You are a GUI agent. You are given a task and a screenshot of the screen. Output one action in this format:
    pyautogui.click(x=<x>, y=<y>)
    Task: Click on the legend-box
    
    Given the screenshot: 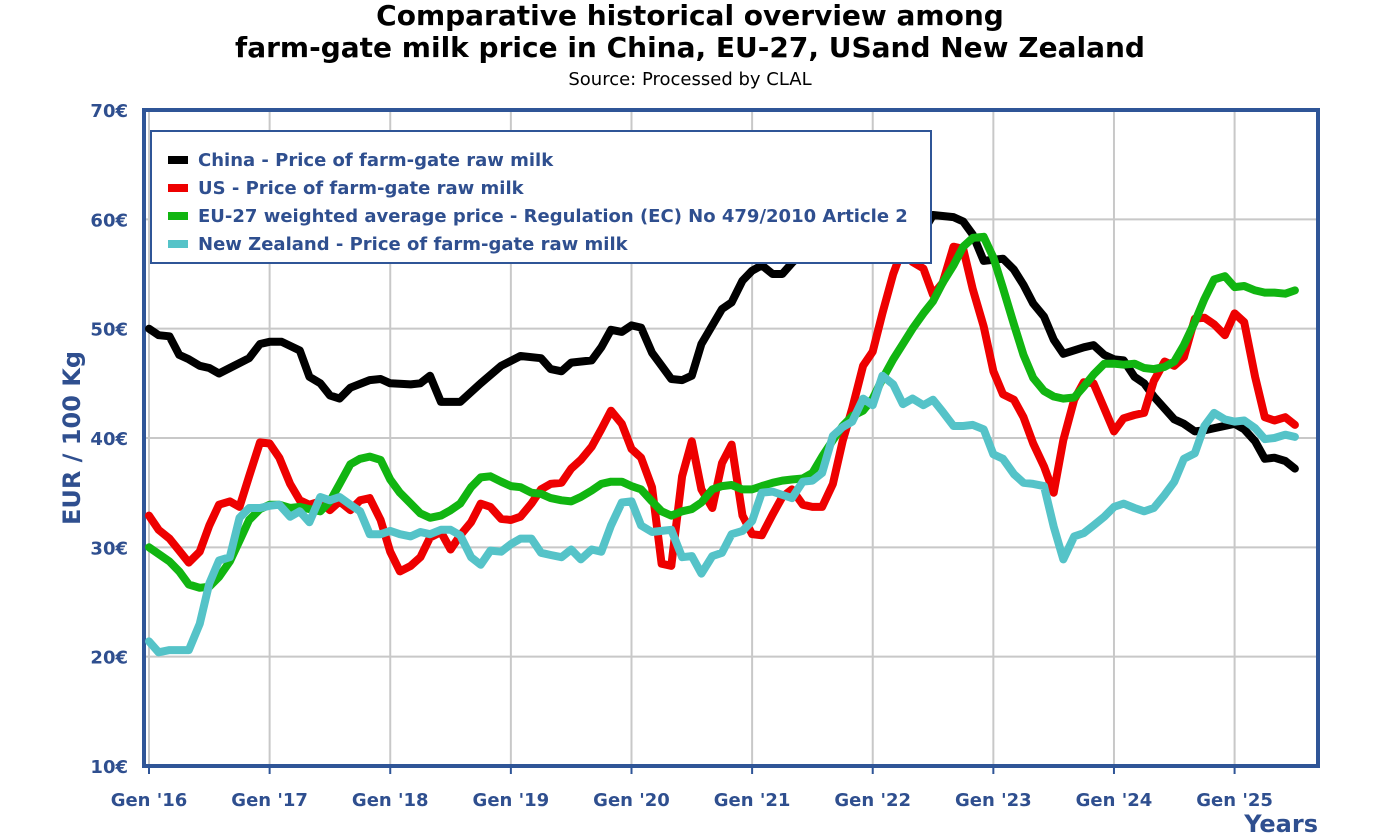 What is the action you would take?
    pyautogui.click(x=541, y=197)
    